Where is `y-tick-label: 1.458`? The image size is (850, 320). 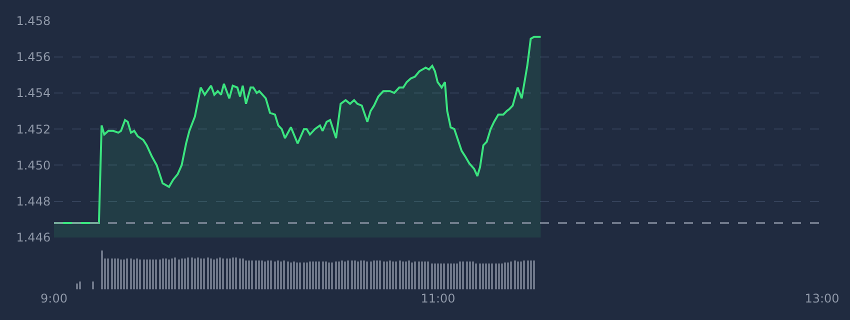
y-tick-label: 1.458 is located at coordinates (33, 21).